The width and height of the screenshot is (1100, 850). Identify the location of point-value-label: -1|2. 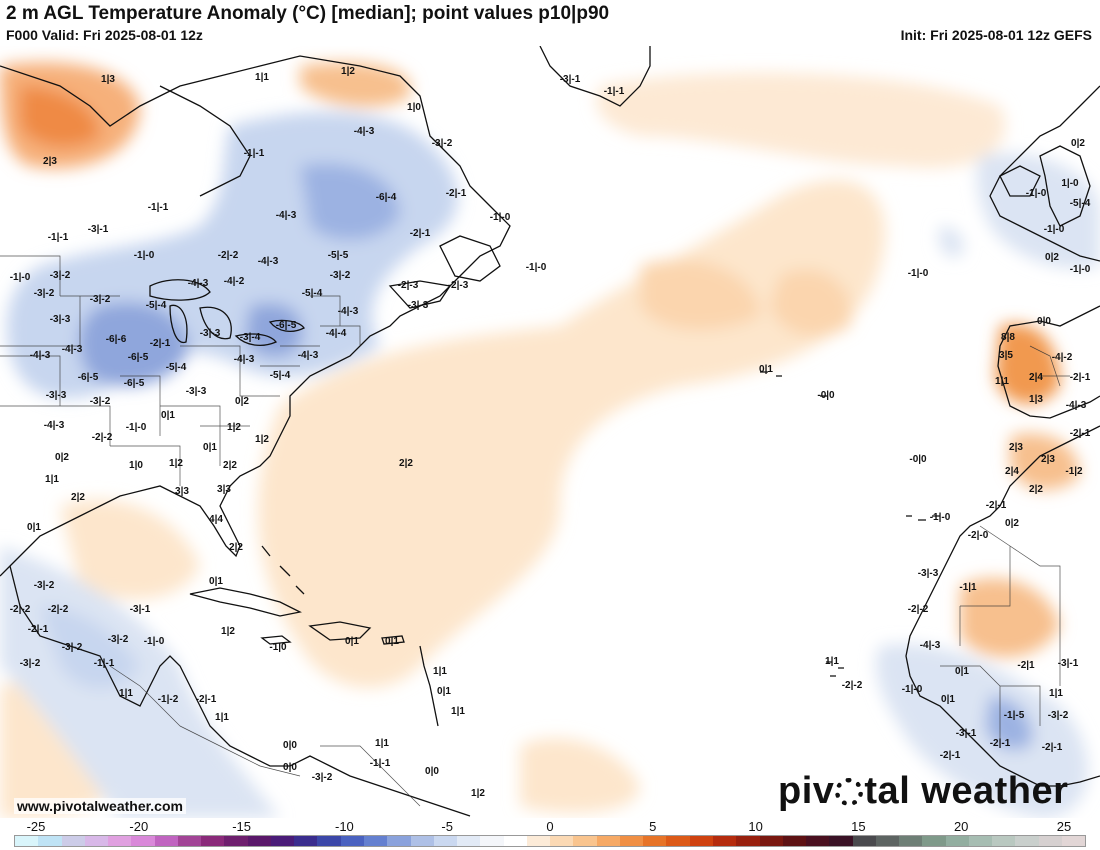
(1074, 471).